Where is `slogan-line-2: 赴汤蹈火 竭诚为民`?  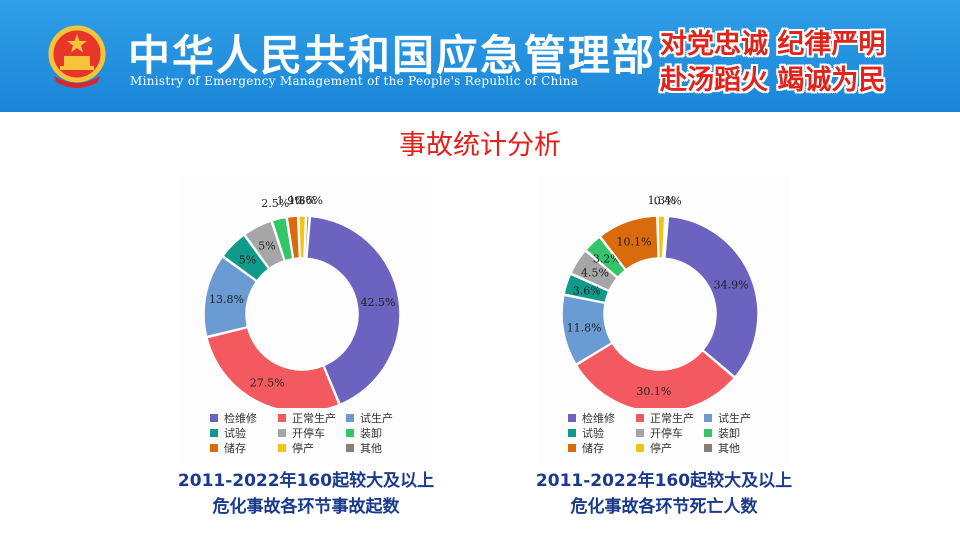 slogan-line-2: 赴汤蹈火 竭诚为民 is located at coordinates (773, 80).